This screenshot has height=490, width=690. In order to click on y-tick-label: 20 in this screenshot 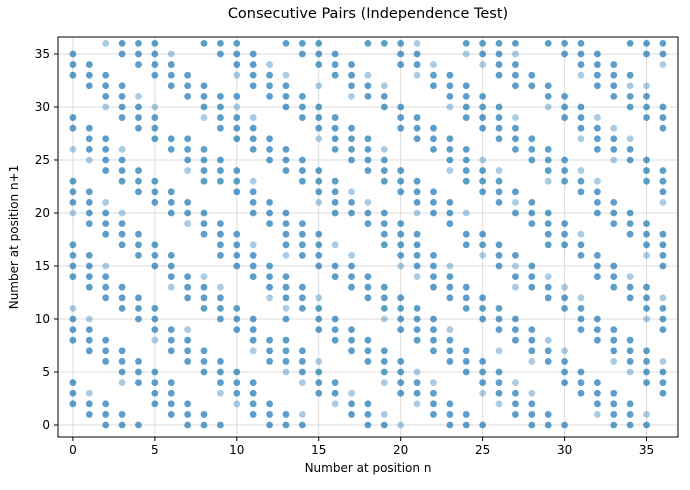, I will do `click(42, 213)`.